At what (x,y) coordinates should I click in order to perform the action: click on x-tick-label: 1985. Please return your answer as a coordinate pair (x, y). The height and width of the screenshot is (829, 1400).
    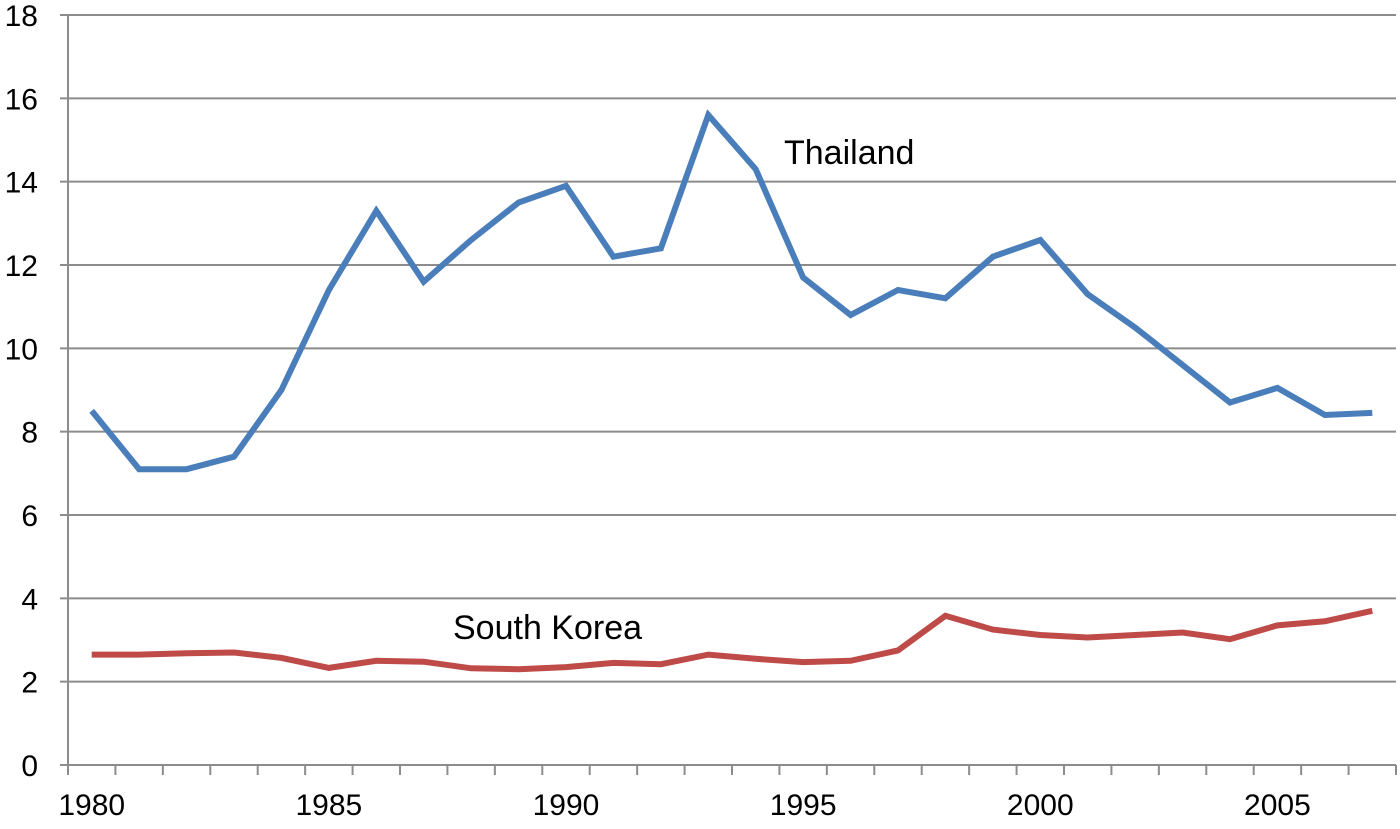
    Looking at the image, I should click on (328, 805).